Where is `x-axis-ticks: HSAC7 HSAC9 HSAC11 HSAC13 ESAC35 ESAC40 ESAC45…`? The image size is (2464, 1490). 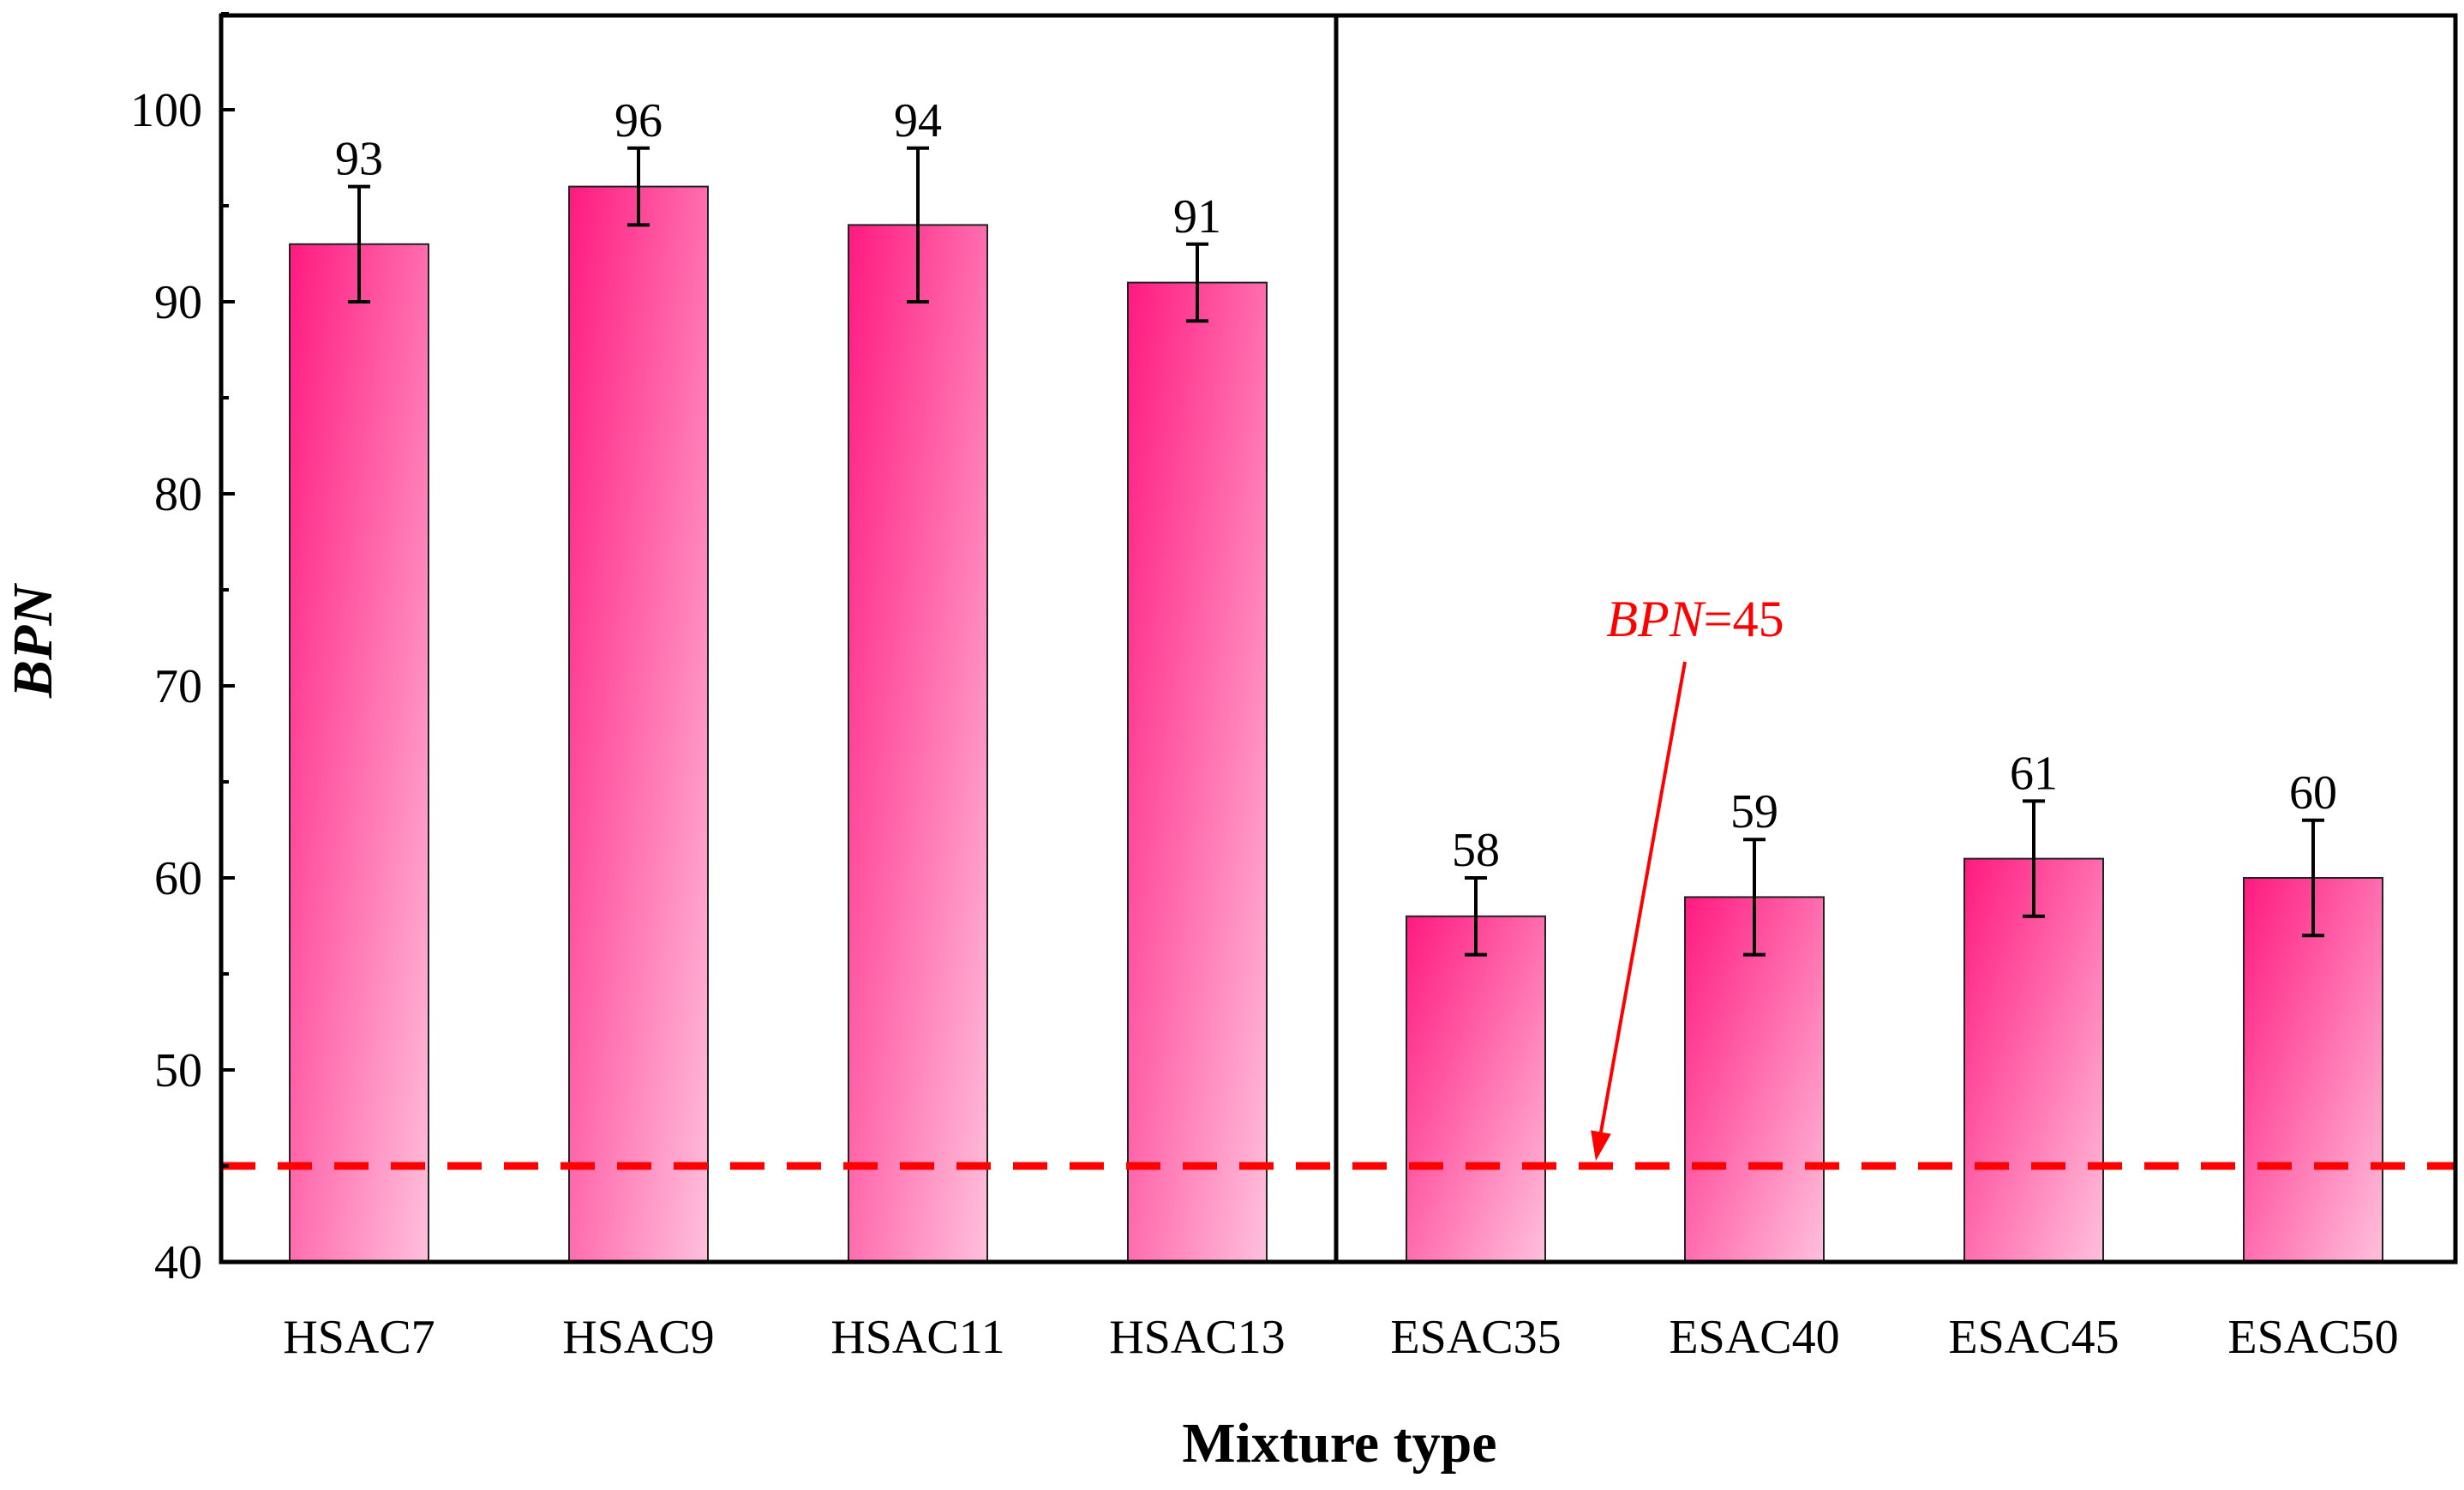
x-axis-ticks: HSAC7 HSAC9 HSAC11 HSAC13 ESAC35 ESAC40 ESAC45… is located at coordinates (1340, 1337).